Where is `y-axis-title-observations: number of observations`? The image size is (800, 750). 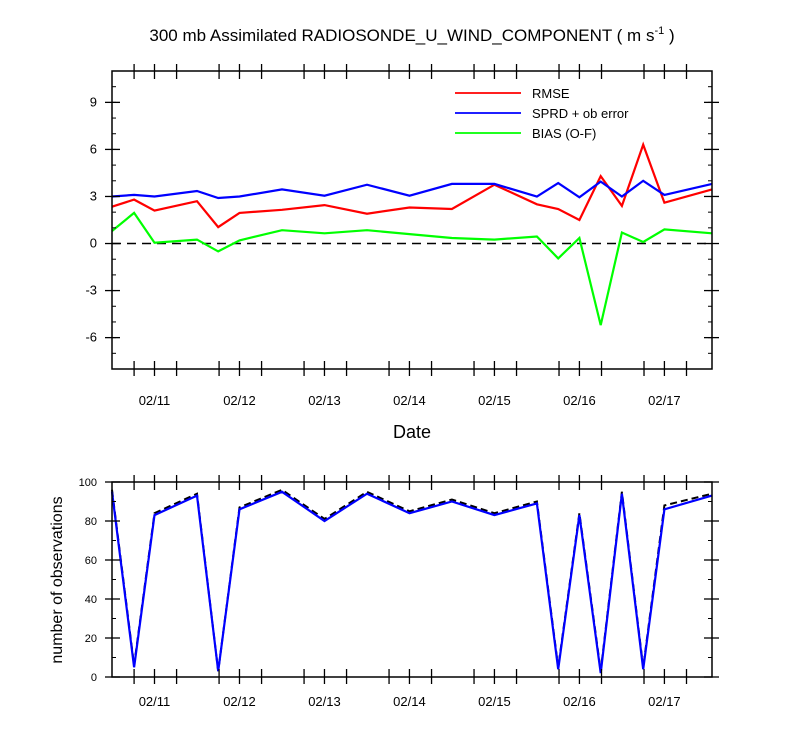
y-axis-title-observations: number of observations is located at coordinates (57, 579).